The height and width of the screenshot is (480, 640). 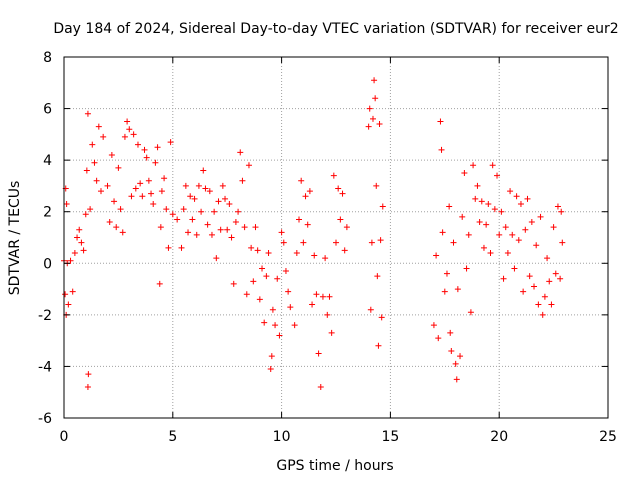 I want to click on y-tick-label: -2, so click(x=45, y=316).